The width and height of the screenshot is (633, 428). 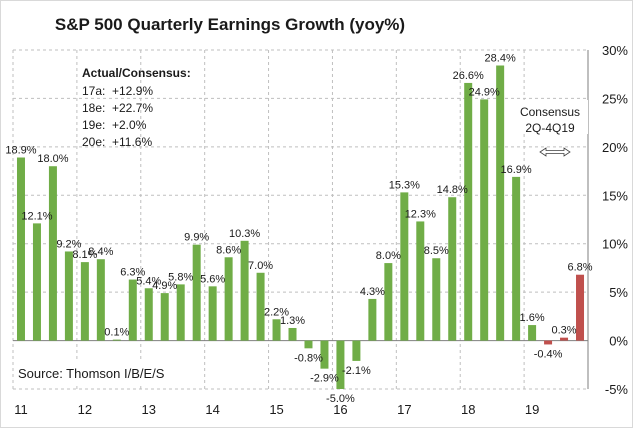 What do you see at coordinates (132, 91) in the screenshot?
I see `ac-row-value: +12.9%` at bounding box center [132, 91].